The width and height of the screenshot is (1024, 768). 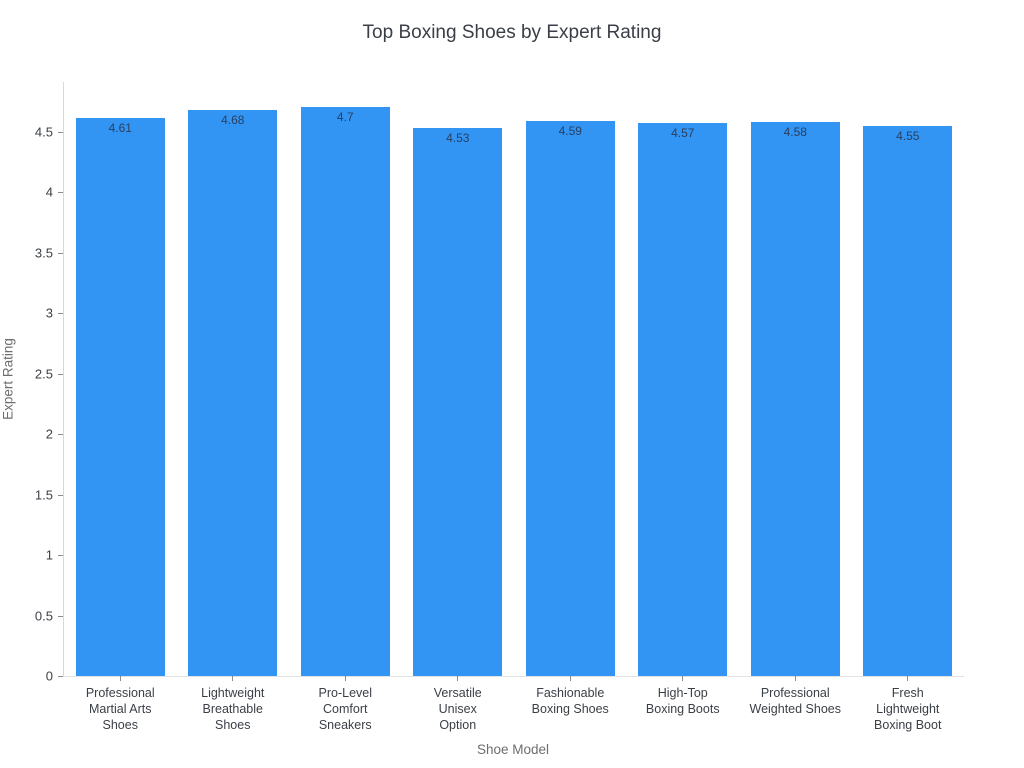 What do you see at coordinates (795, 131) in the screenshot?
I see `bar-value-label: 4.58` at bounding box center [795, 131].